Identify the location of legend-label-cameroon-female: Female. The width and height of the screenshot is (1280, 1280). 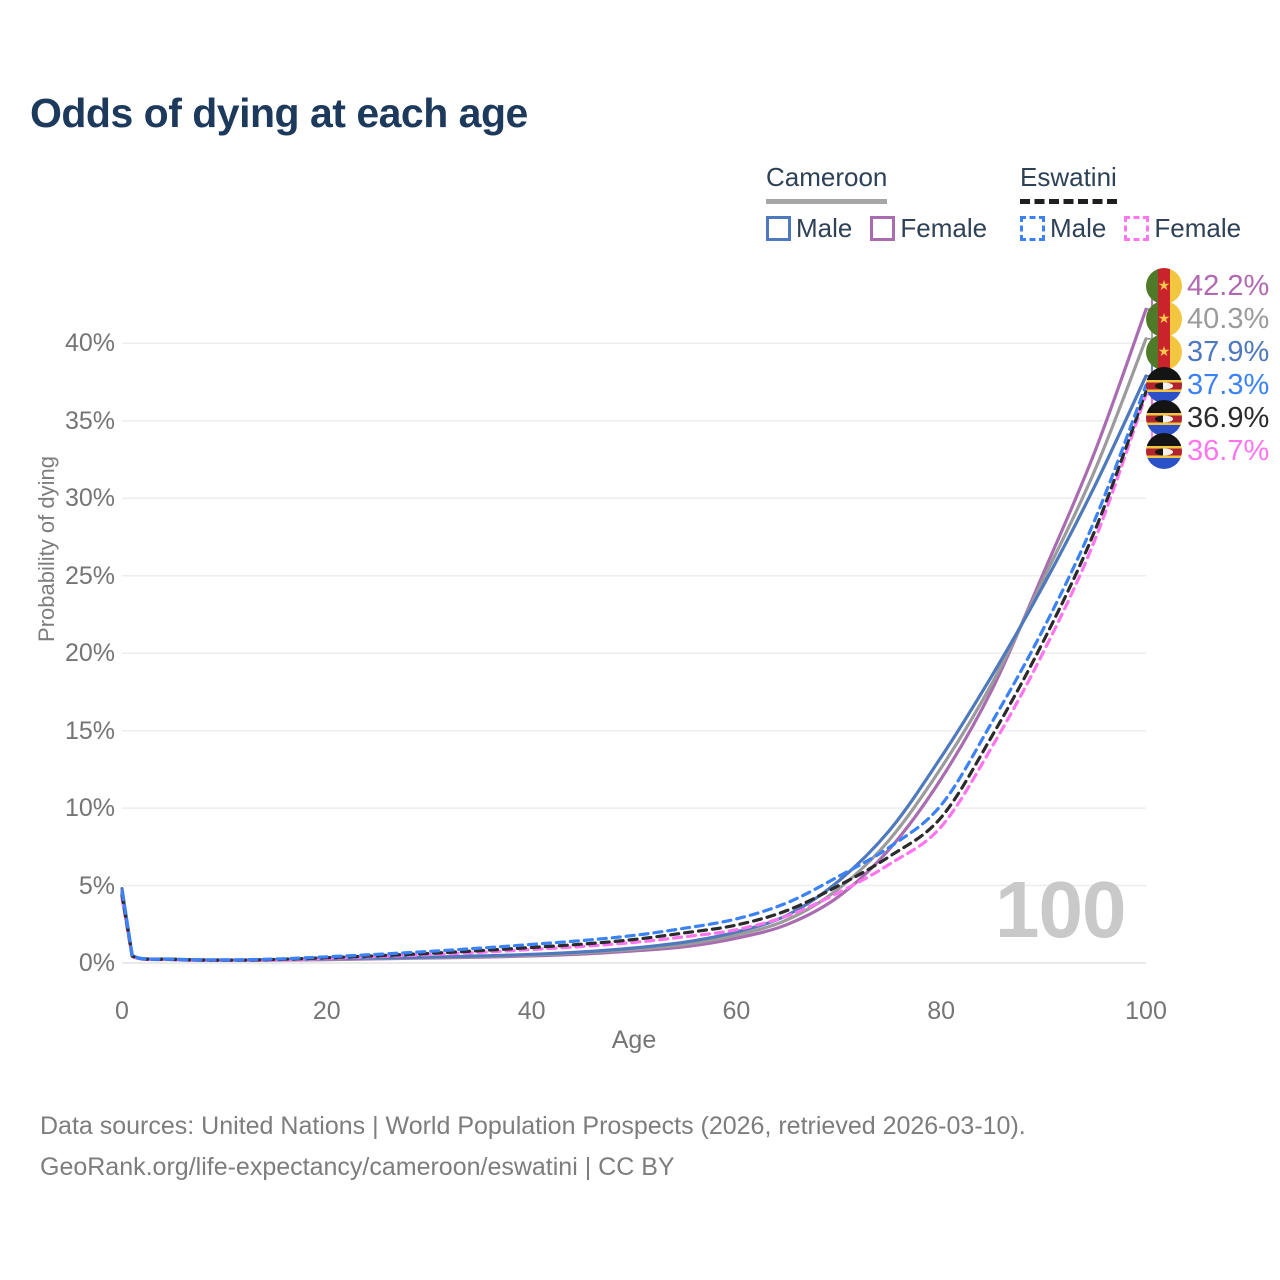
(944, 228).